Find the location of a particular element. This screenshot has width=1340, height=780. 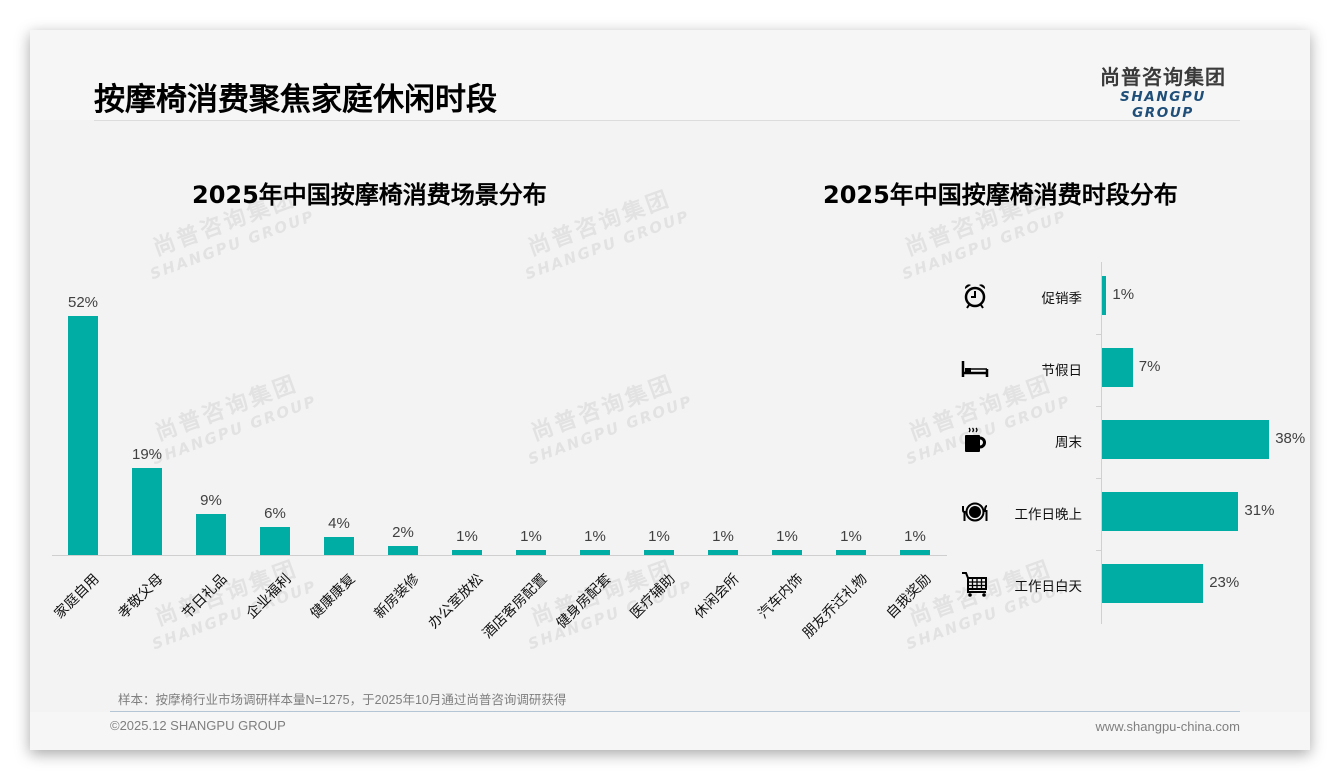

coffee-mug-icon is located at coordinates (975, 440).